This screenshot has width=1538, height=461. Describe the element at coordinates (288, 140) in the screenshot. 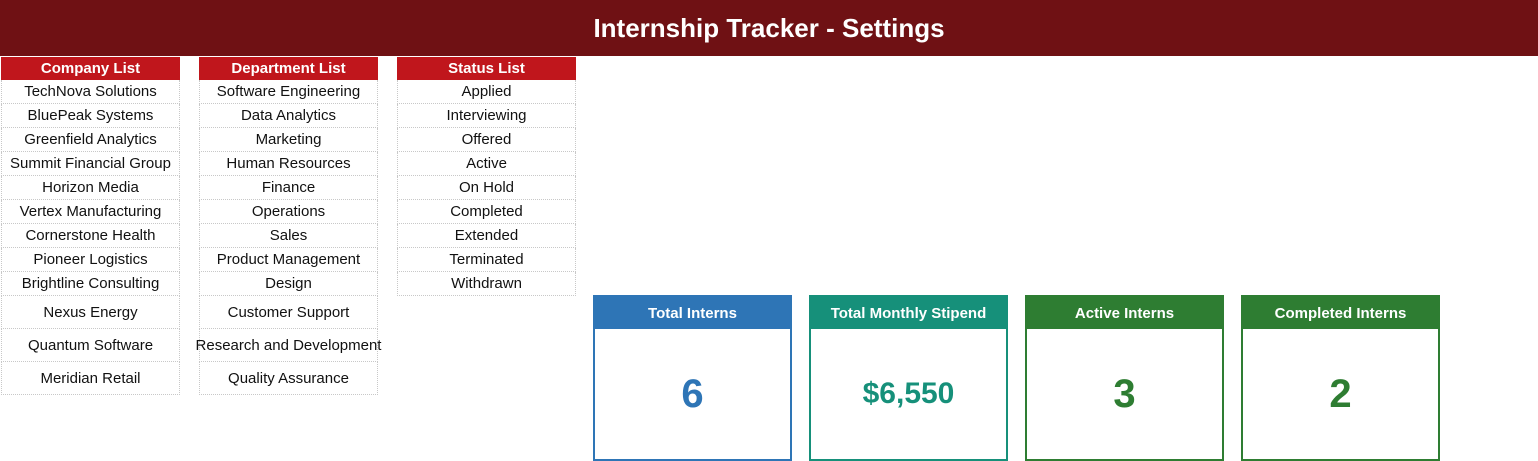

I see `list-item: Marketing` at that location.